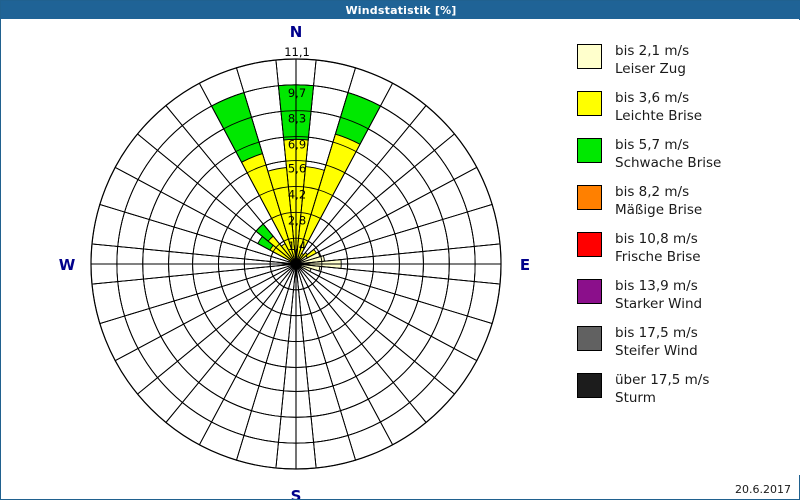  What do you see at coordinates (296, 32) in the screenshot?
I see `compass-label-north: N` at bounding box center [296, 32].